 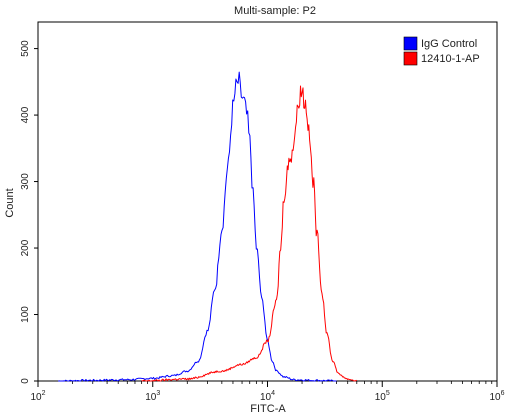 What do you see at coordinates (449, 44) in the screenshot?
I see `legend-label-igg: IgG Control` at bounding box center [449, 44].